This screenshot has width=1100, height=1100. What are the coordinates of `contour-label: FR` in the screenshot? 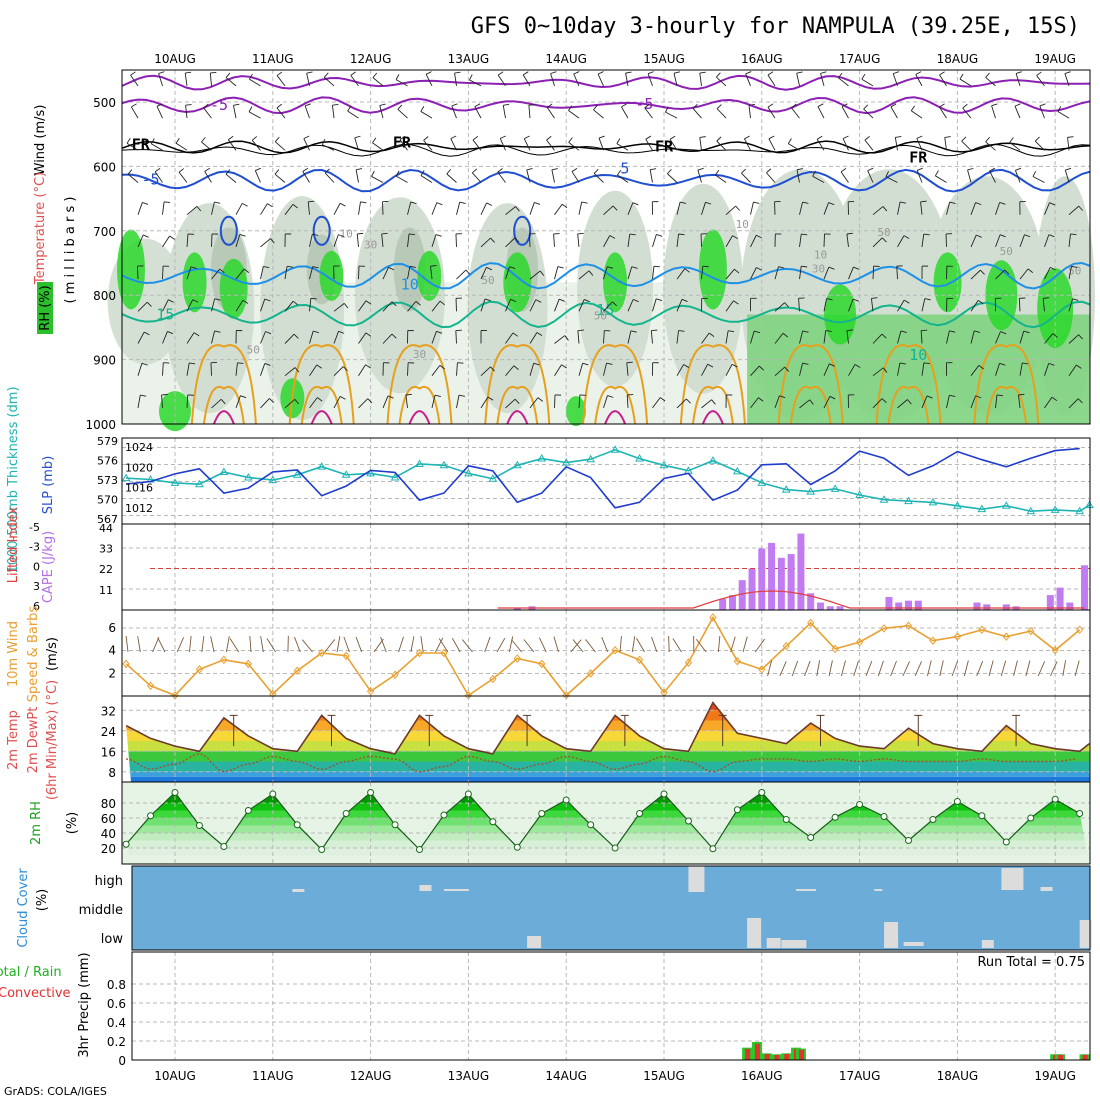 It's located at (664, 146).